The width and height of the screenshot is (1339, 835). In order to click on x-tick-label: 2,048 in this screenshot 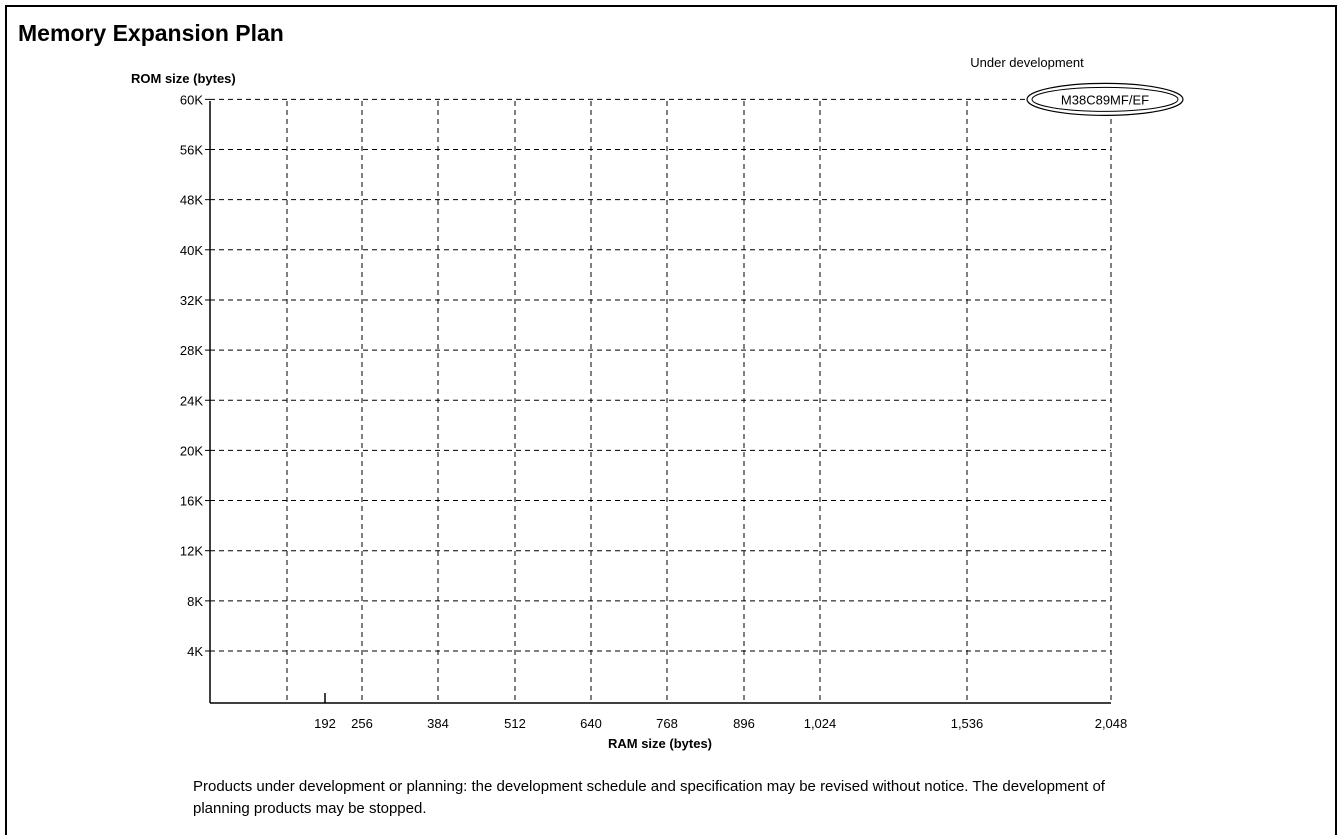, I will do `click(1111, 723)`.